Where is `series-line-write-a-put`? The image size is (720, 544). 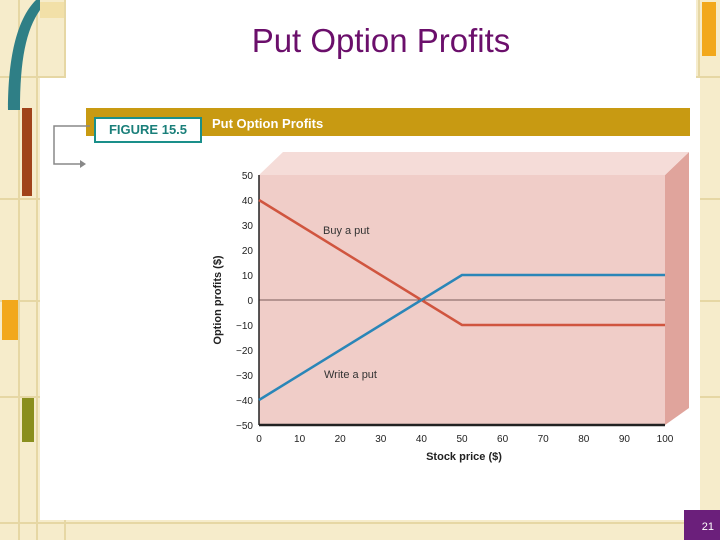 series-line-write-a-put is located at coordinates (461, 337).